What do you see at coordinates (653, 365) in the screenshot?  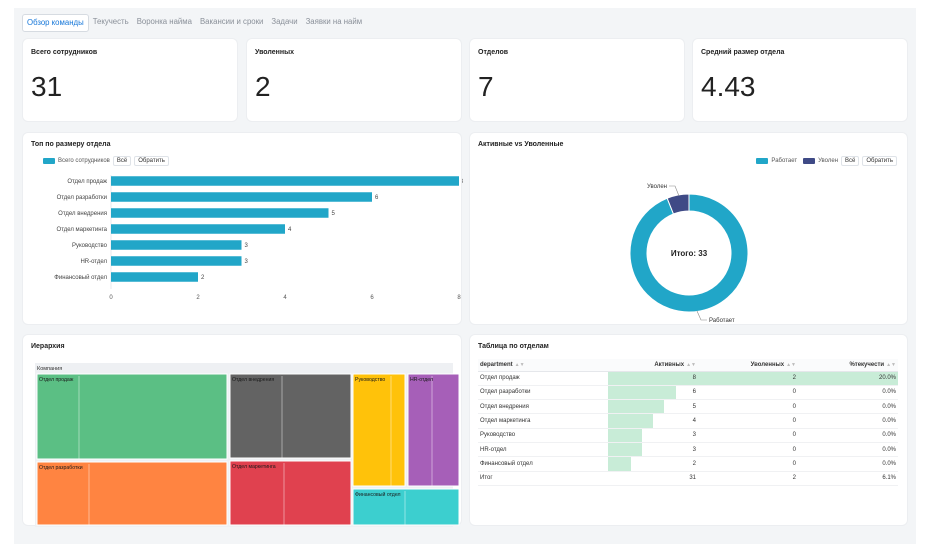 I see `column-header-active: Активных ▲▼` at bounding box center [653, 365].